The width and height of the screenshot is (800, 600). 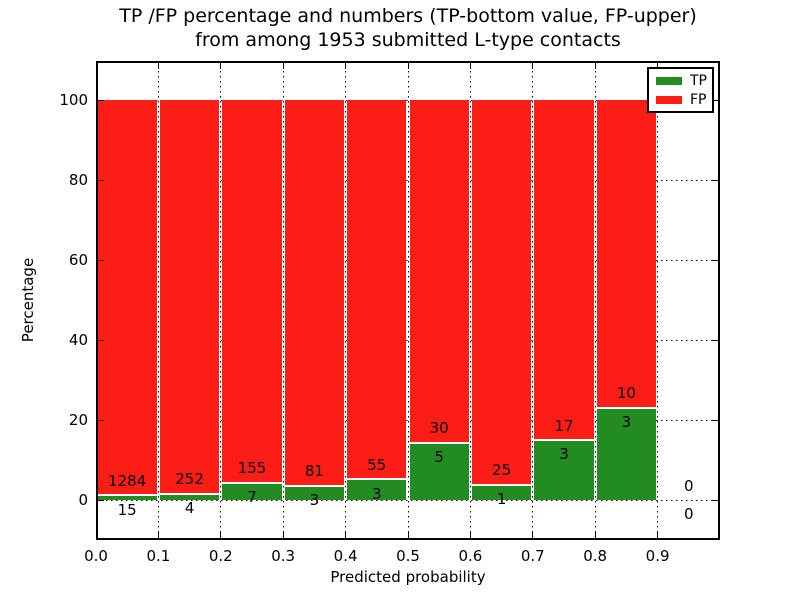 I want to click on gridline-x-0.3, so click(x=283, y=300).